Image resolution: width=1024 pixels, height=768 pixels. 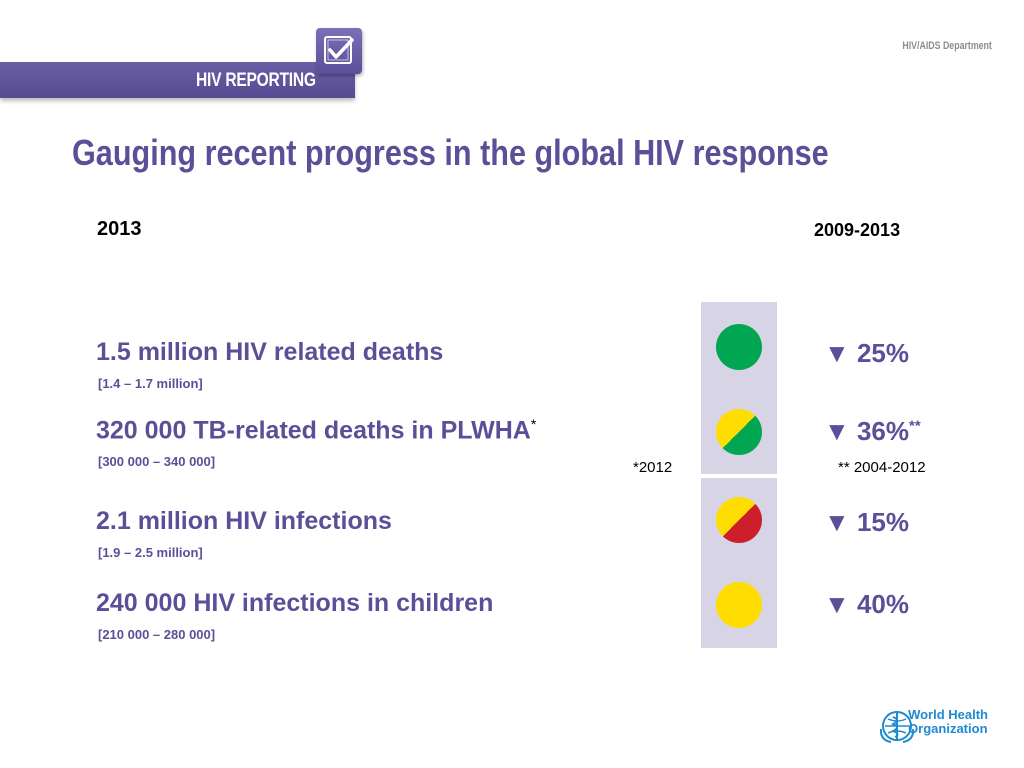 I want to click on row-tb-deaths: 320 000 TB-related deaths in PLWHA*, so click(x=316, y=430).